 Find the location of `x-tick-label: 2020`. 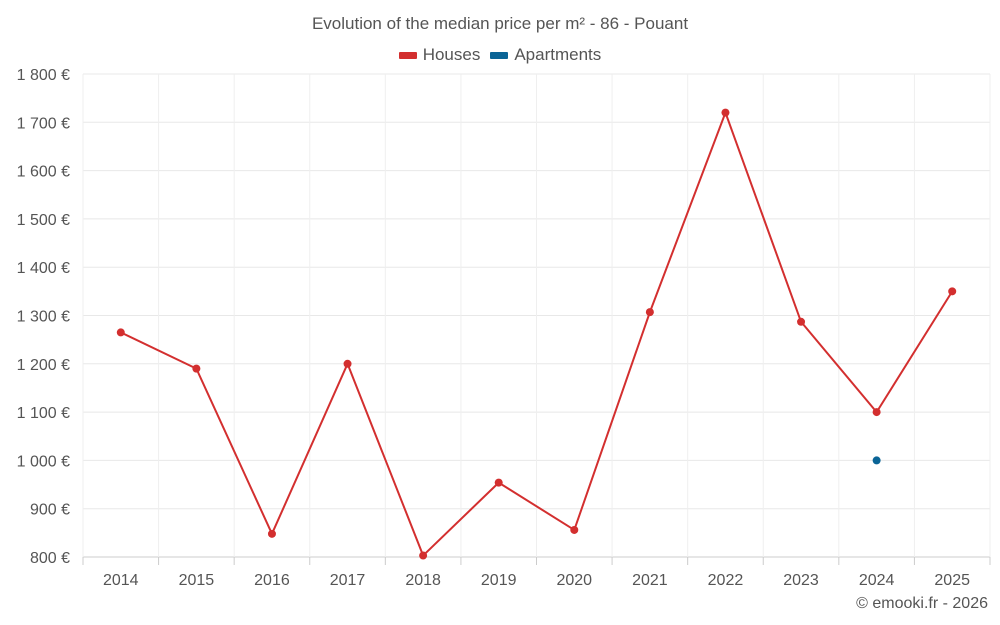

x-tick-label: 2020 is located at coordinates (574, 580).